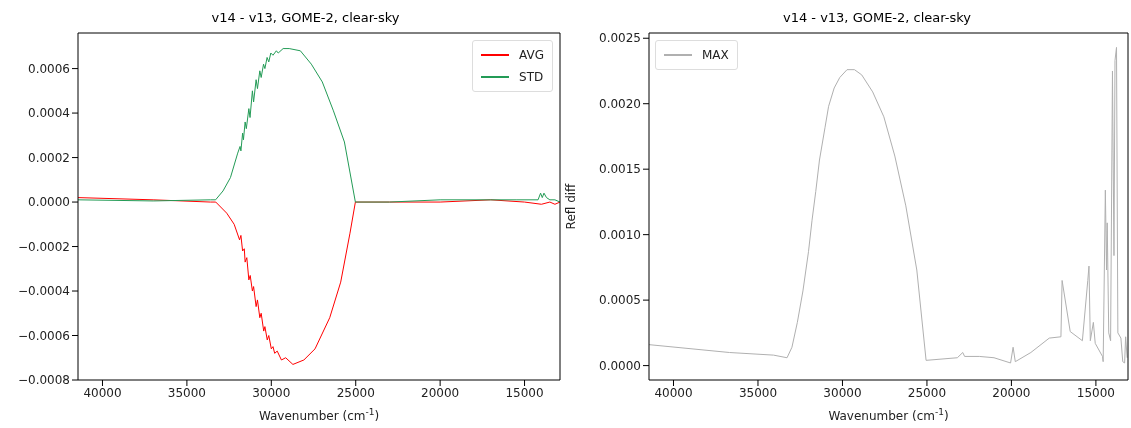  What do you see at coordinates (49, 113) in the screenshot?
I see `y-tick-label: 0.0004` at bounding box center [49, 113].